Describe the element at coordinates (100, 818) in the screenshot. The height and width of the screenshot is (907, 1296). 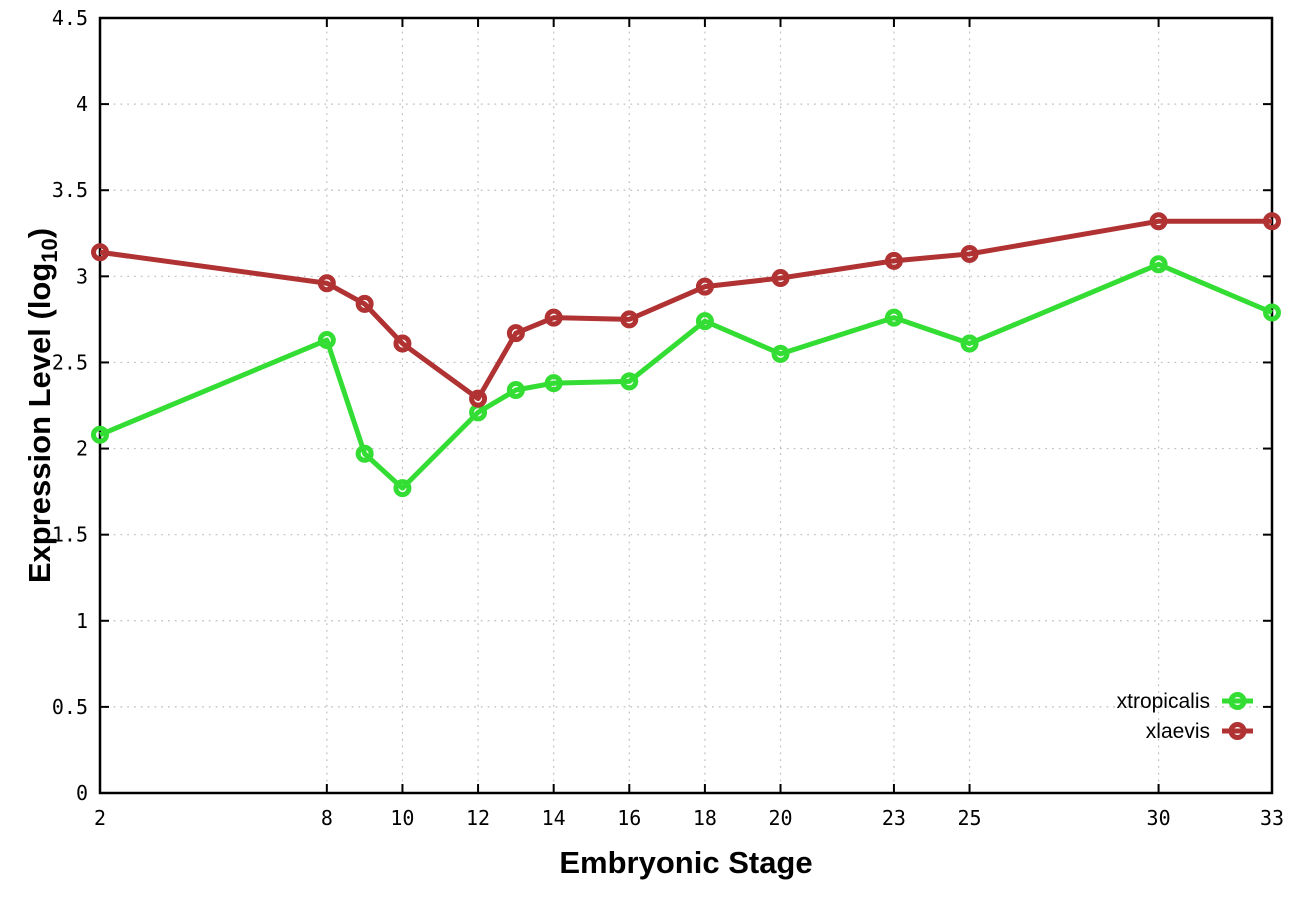
I see `x-tick-label: 2` at that location.